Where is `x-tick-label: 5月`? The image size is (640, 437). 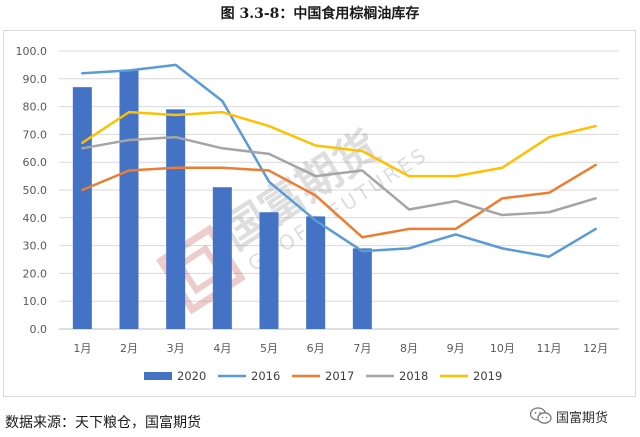 x-tick-label: 5月 is located at coordinates (269, 348).